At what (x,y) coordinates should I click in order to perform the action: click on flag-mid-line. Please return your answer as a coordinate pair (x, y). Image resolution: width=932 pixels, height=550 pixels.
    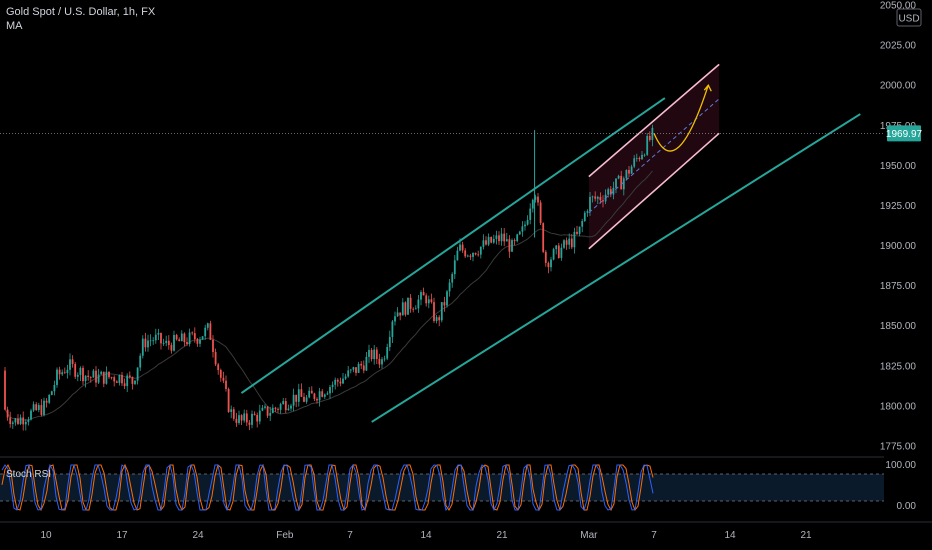
    Looking at the image, I should click on (654, 156).